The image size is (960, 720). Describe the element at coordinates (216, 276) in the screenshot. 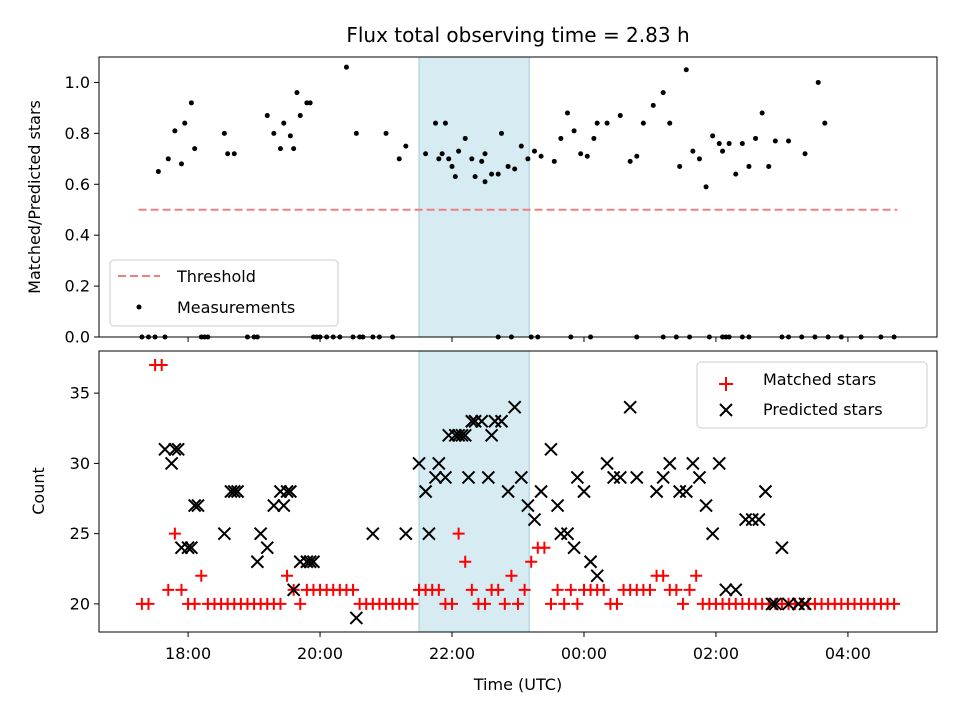

I see `legend-threshold-label: Threshold` at that location.